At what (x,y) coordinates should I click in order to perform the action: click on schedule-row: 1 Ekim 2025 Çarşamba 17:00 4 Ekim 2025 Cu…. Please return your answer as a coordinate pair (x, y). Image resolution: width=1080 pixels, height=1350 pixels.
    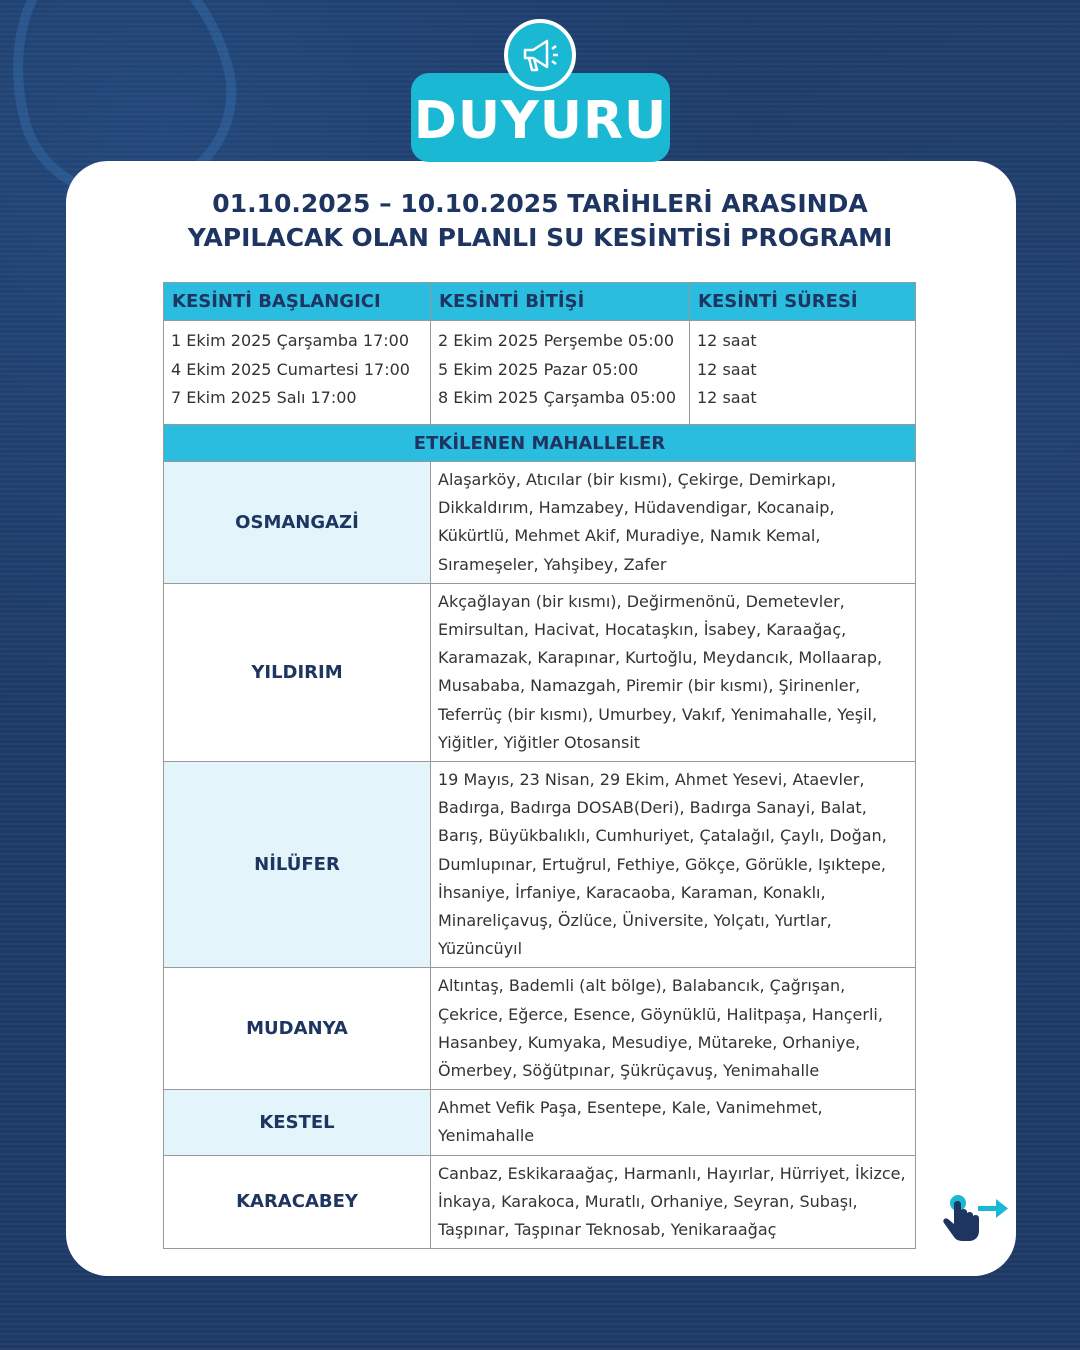
    Looking at the image, I should click on (539, 372).